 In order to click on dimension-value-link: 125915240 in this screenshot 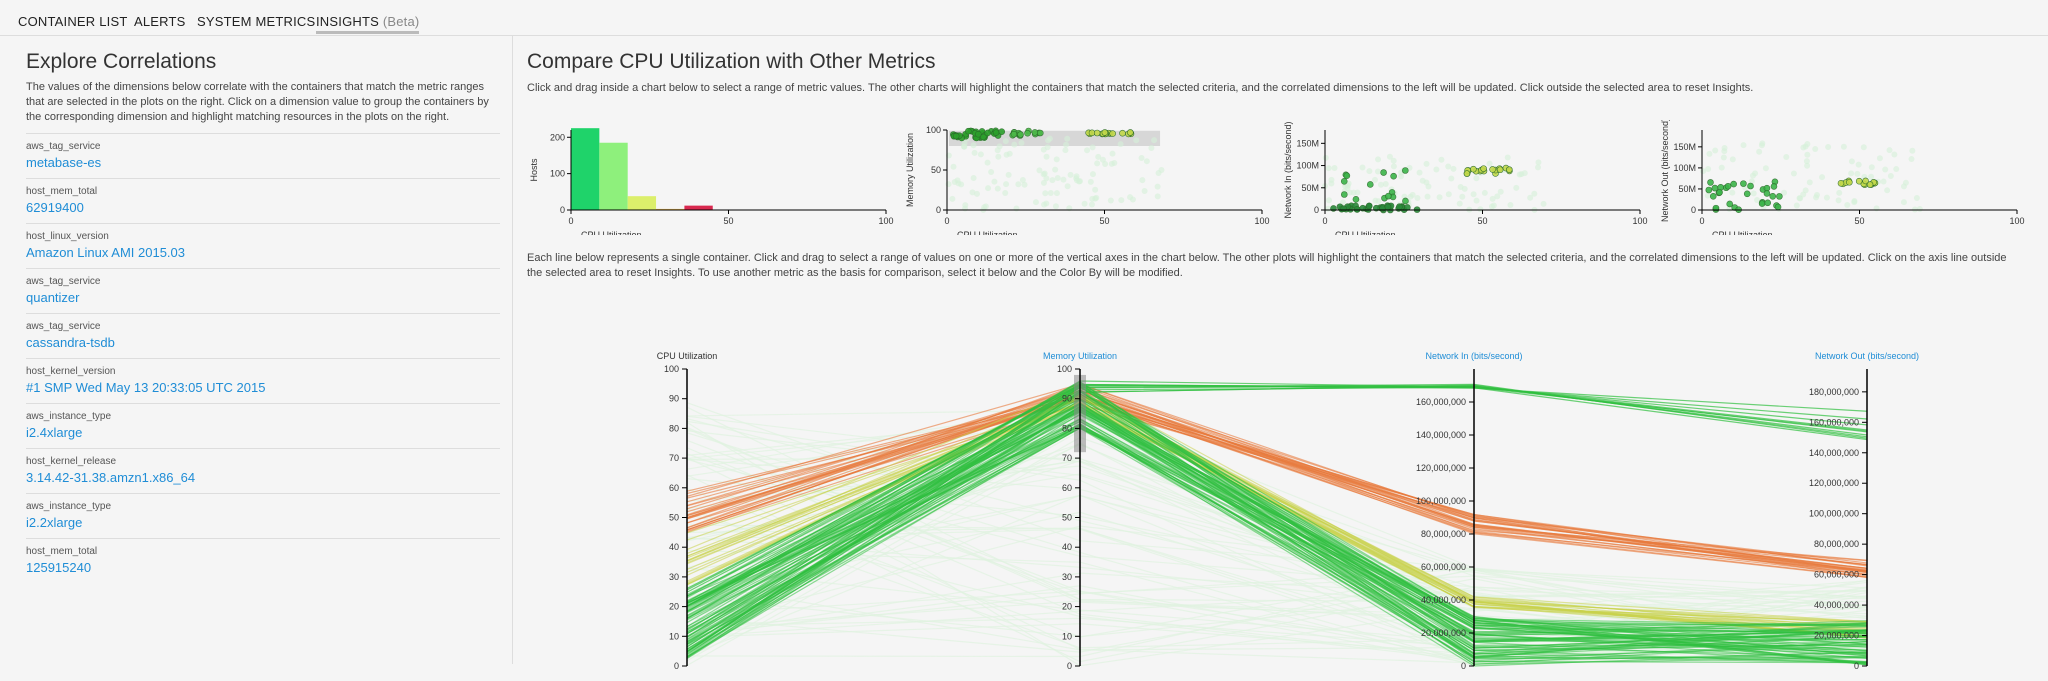, I will do `click(59, 567)`.